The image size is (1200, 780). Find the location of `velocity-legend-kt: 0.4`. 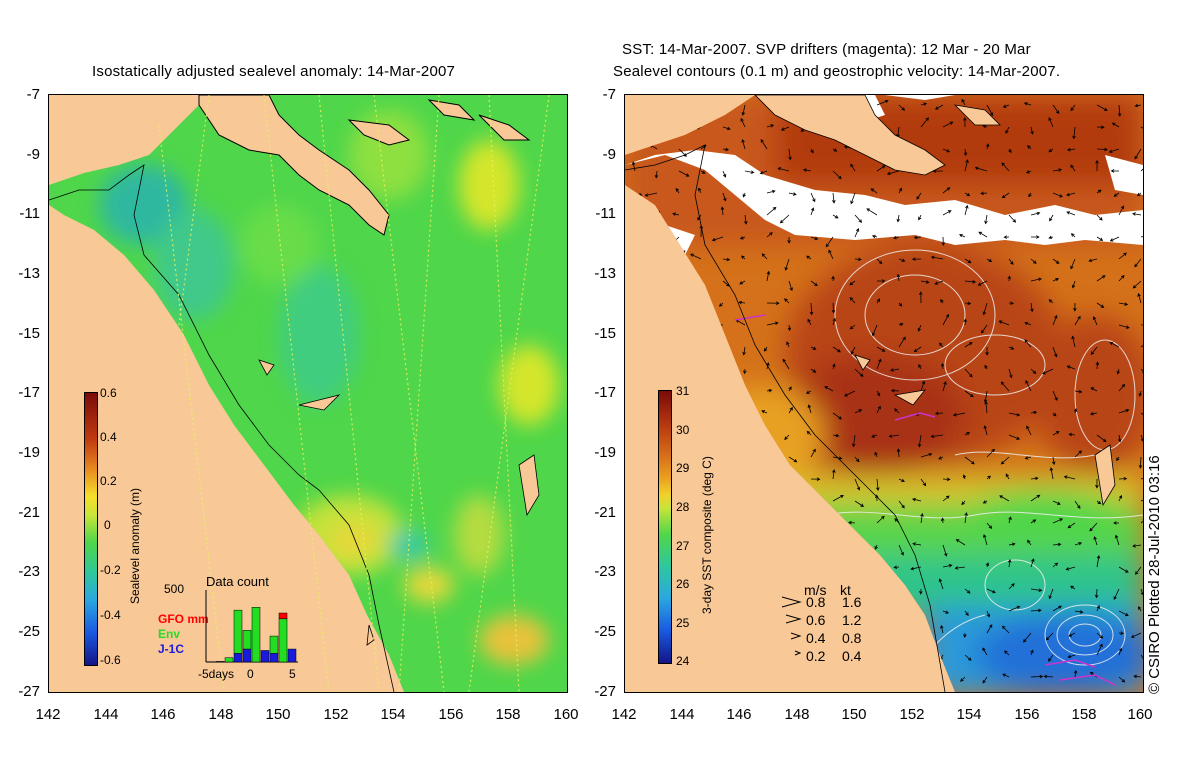

velocity-legend-kt: 0.4 is located at coordinates (852, 656).